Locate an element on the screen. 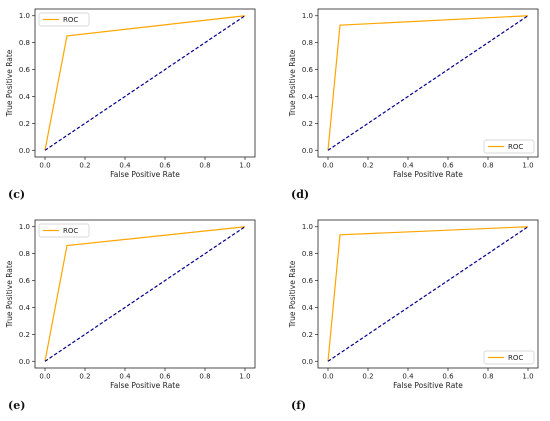 The height and width of the screenshot is (421, 550). panel-label: (e) is located at coordinates (16, 405).